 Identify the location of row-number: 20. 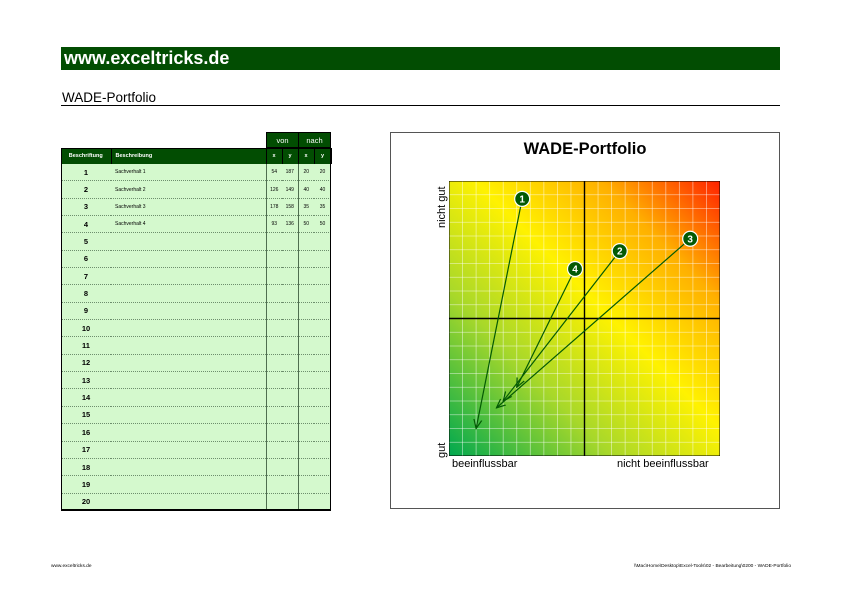
(86, 502).